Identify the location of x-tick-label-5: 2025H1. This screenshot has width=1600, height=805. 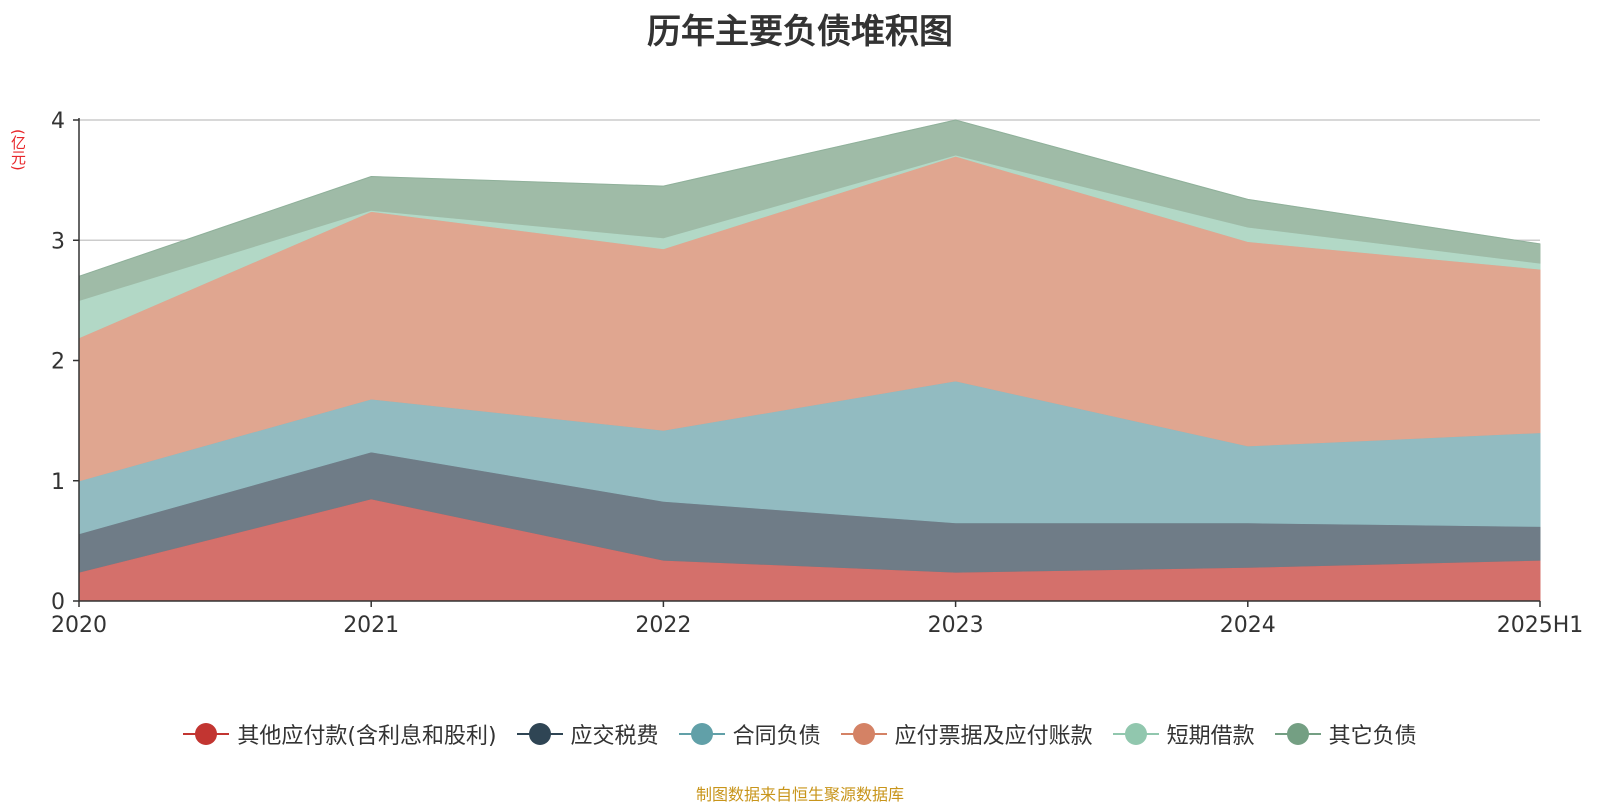
(1540, 625).